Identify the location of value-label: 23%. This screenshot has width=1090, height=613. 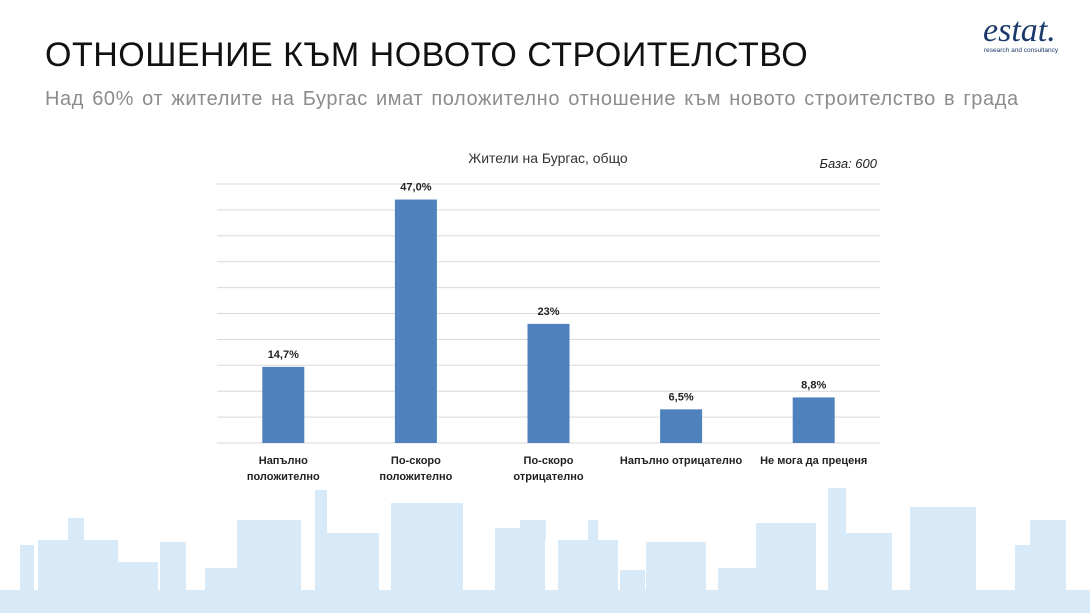
(548, 312).